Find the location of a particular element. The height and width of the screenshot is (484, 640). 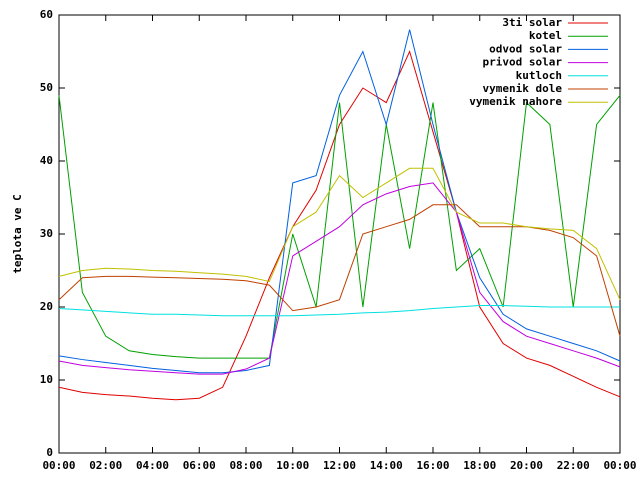

x-tick-label: 14:00 is located at coordinates (386, 465).